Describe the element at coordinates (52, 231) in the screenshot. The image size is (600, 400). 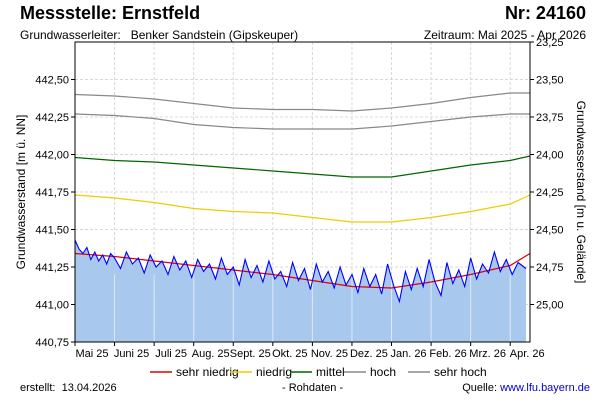
I see `y-tick-label: 441,50` at that location.